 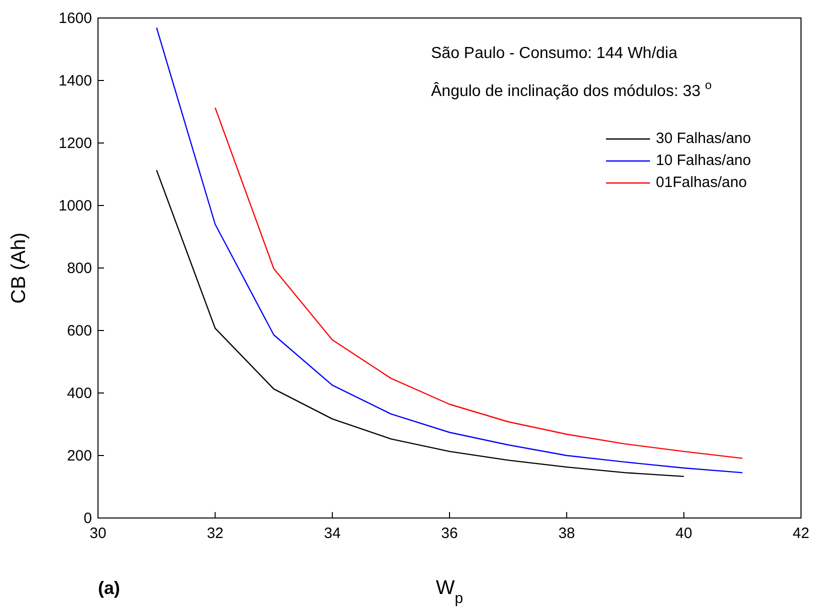 What do you see at coordinates (683, 533) in the screenshot?
I see `x-tick-label: 40` at bounding box center [683, 533].